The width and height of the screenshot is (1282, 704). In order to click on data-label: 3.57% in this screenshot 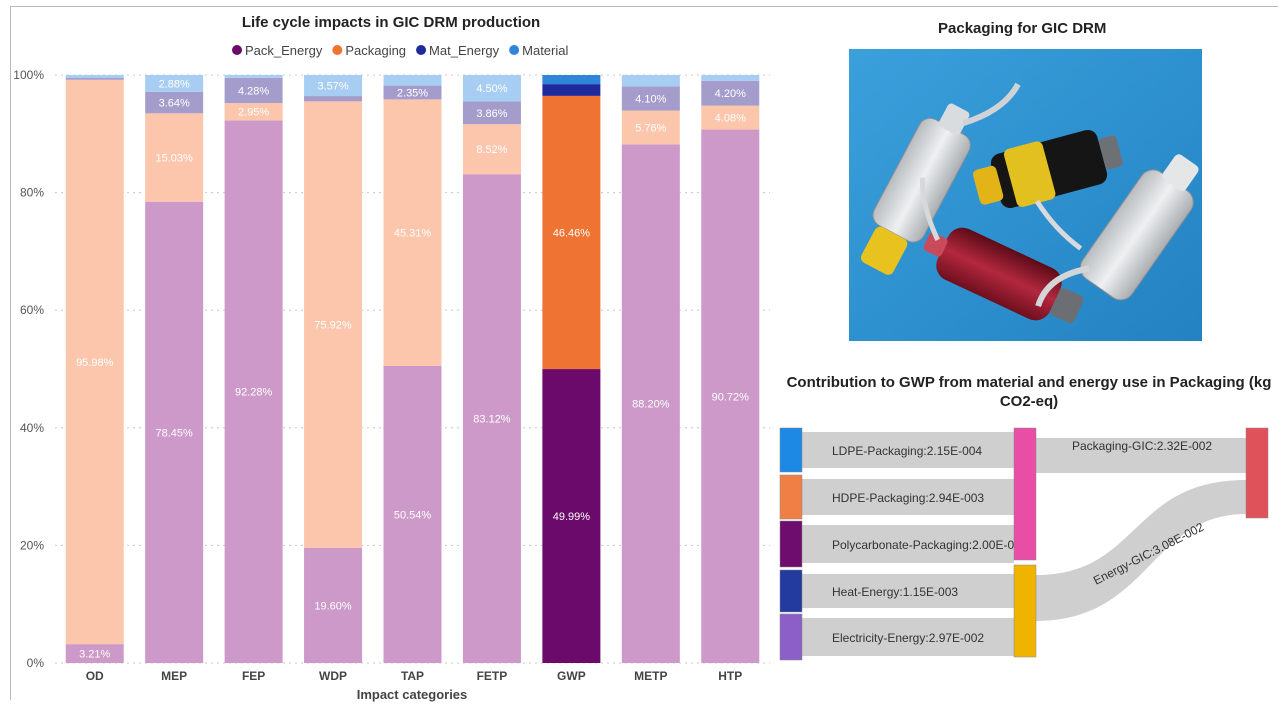, I will do `click(332, 87)`.